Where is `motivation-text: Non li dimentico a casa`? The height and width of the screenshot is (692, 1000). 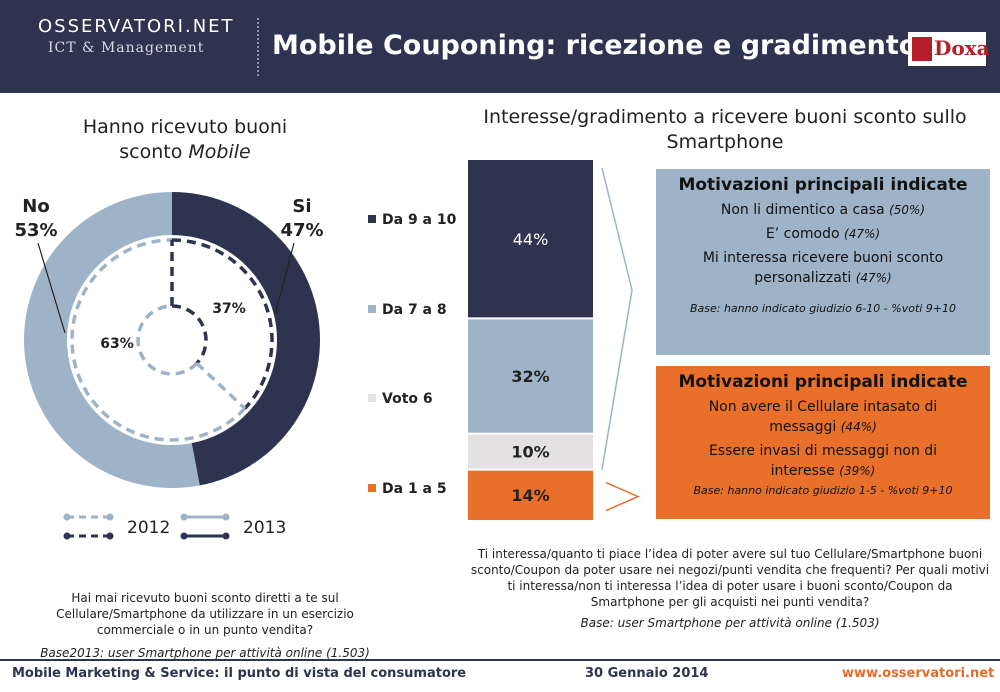
motivation-text: Non li dimentico a casa is located at coordinates (802, 210).